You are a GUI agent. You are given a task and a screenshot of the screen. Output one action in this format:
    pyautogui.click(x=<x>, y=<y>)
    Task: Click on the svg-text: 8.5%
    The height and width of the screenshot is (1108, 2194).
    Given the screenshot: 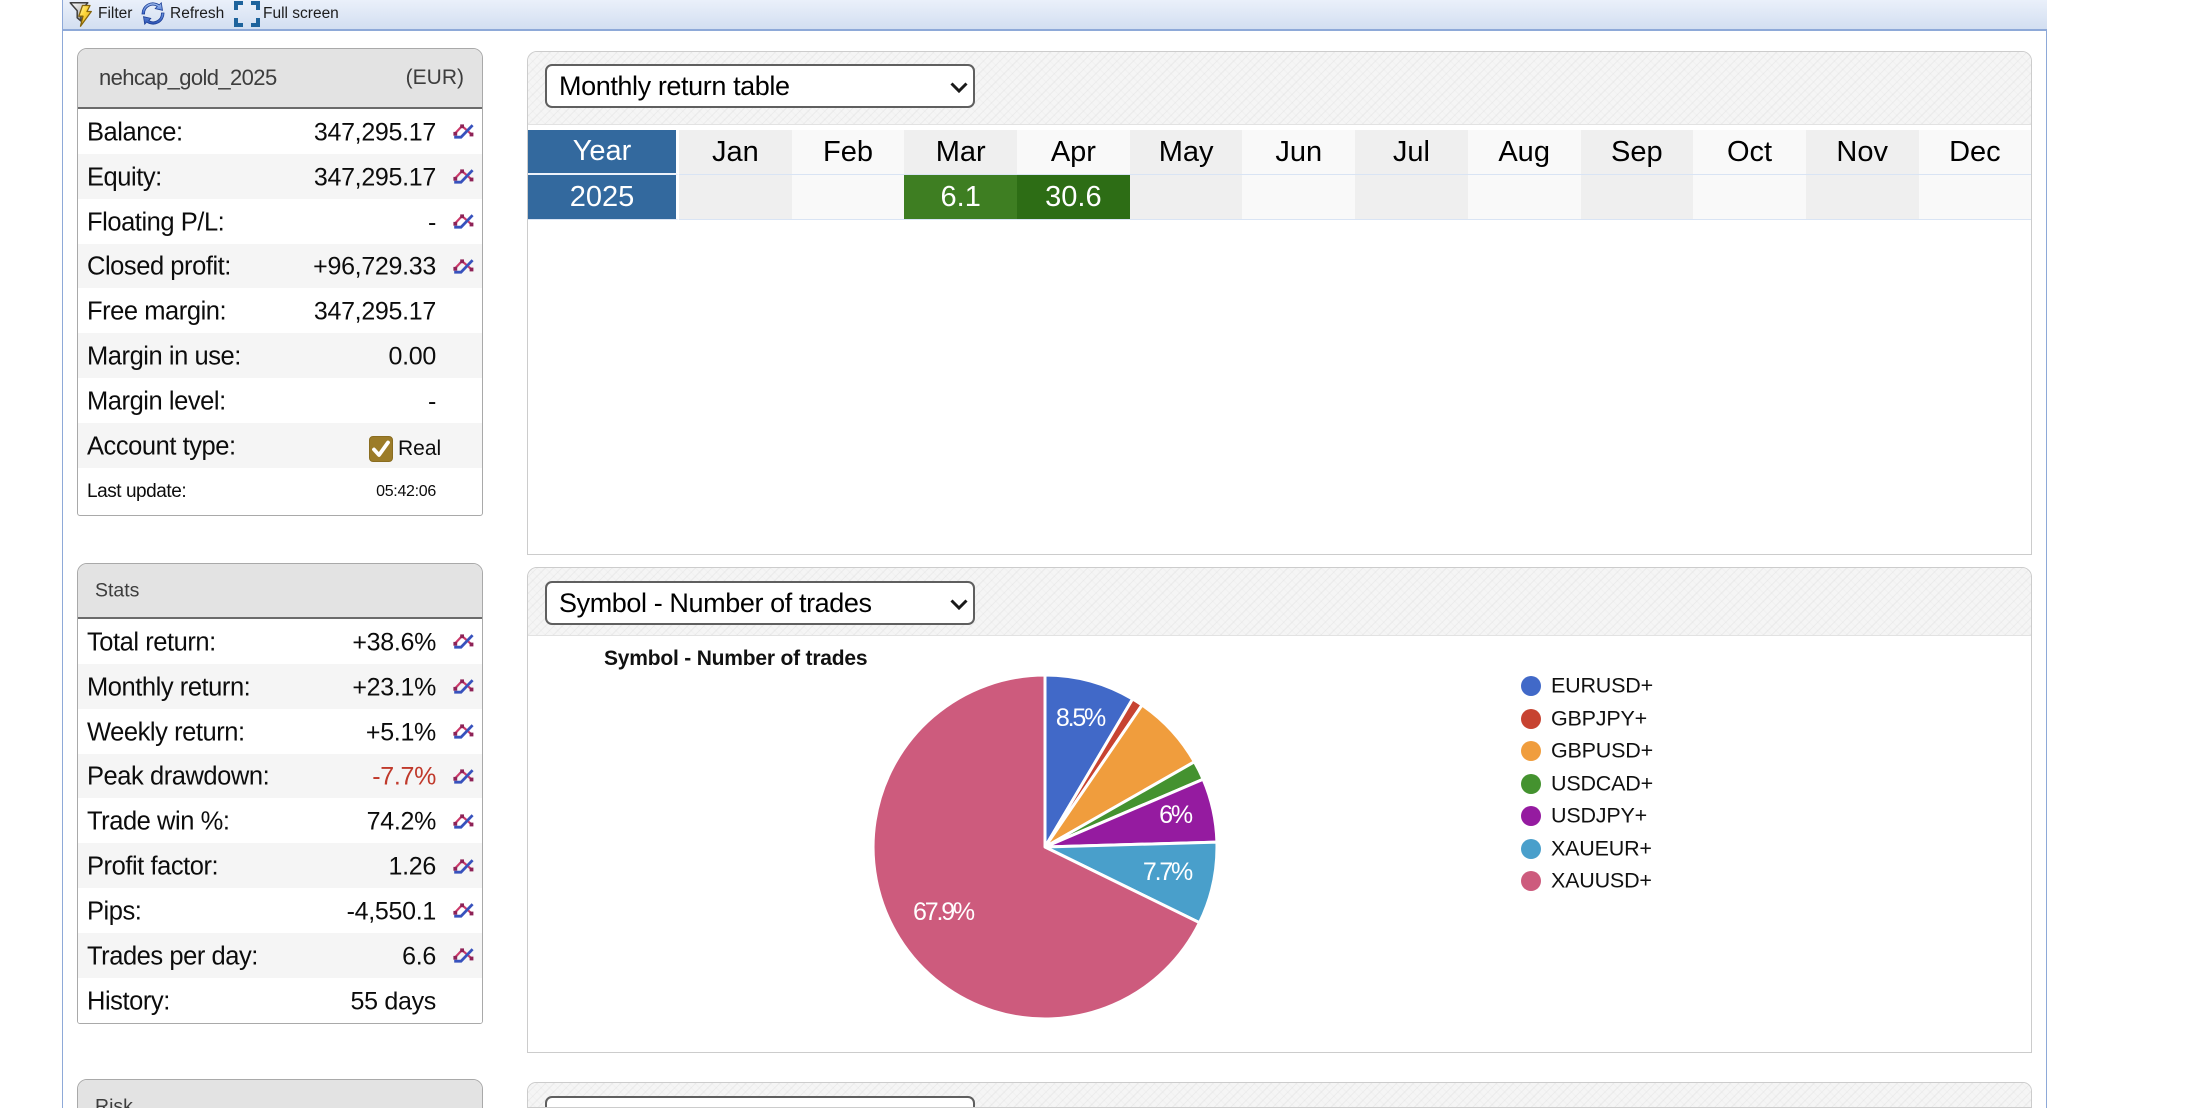 What is the action you would take?
    pyautogui.click(x=1081, y=718)
    